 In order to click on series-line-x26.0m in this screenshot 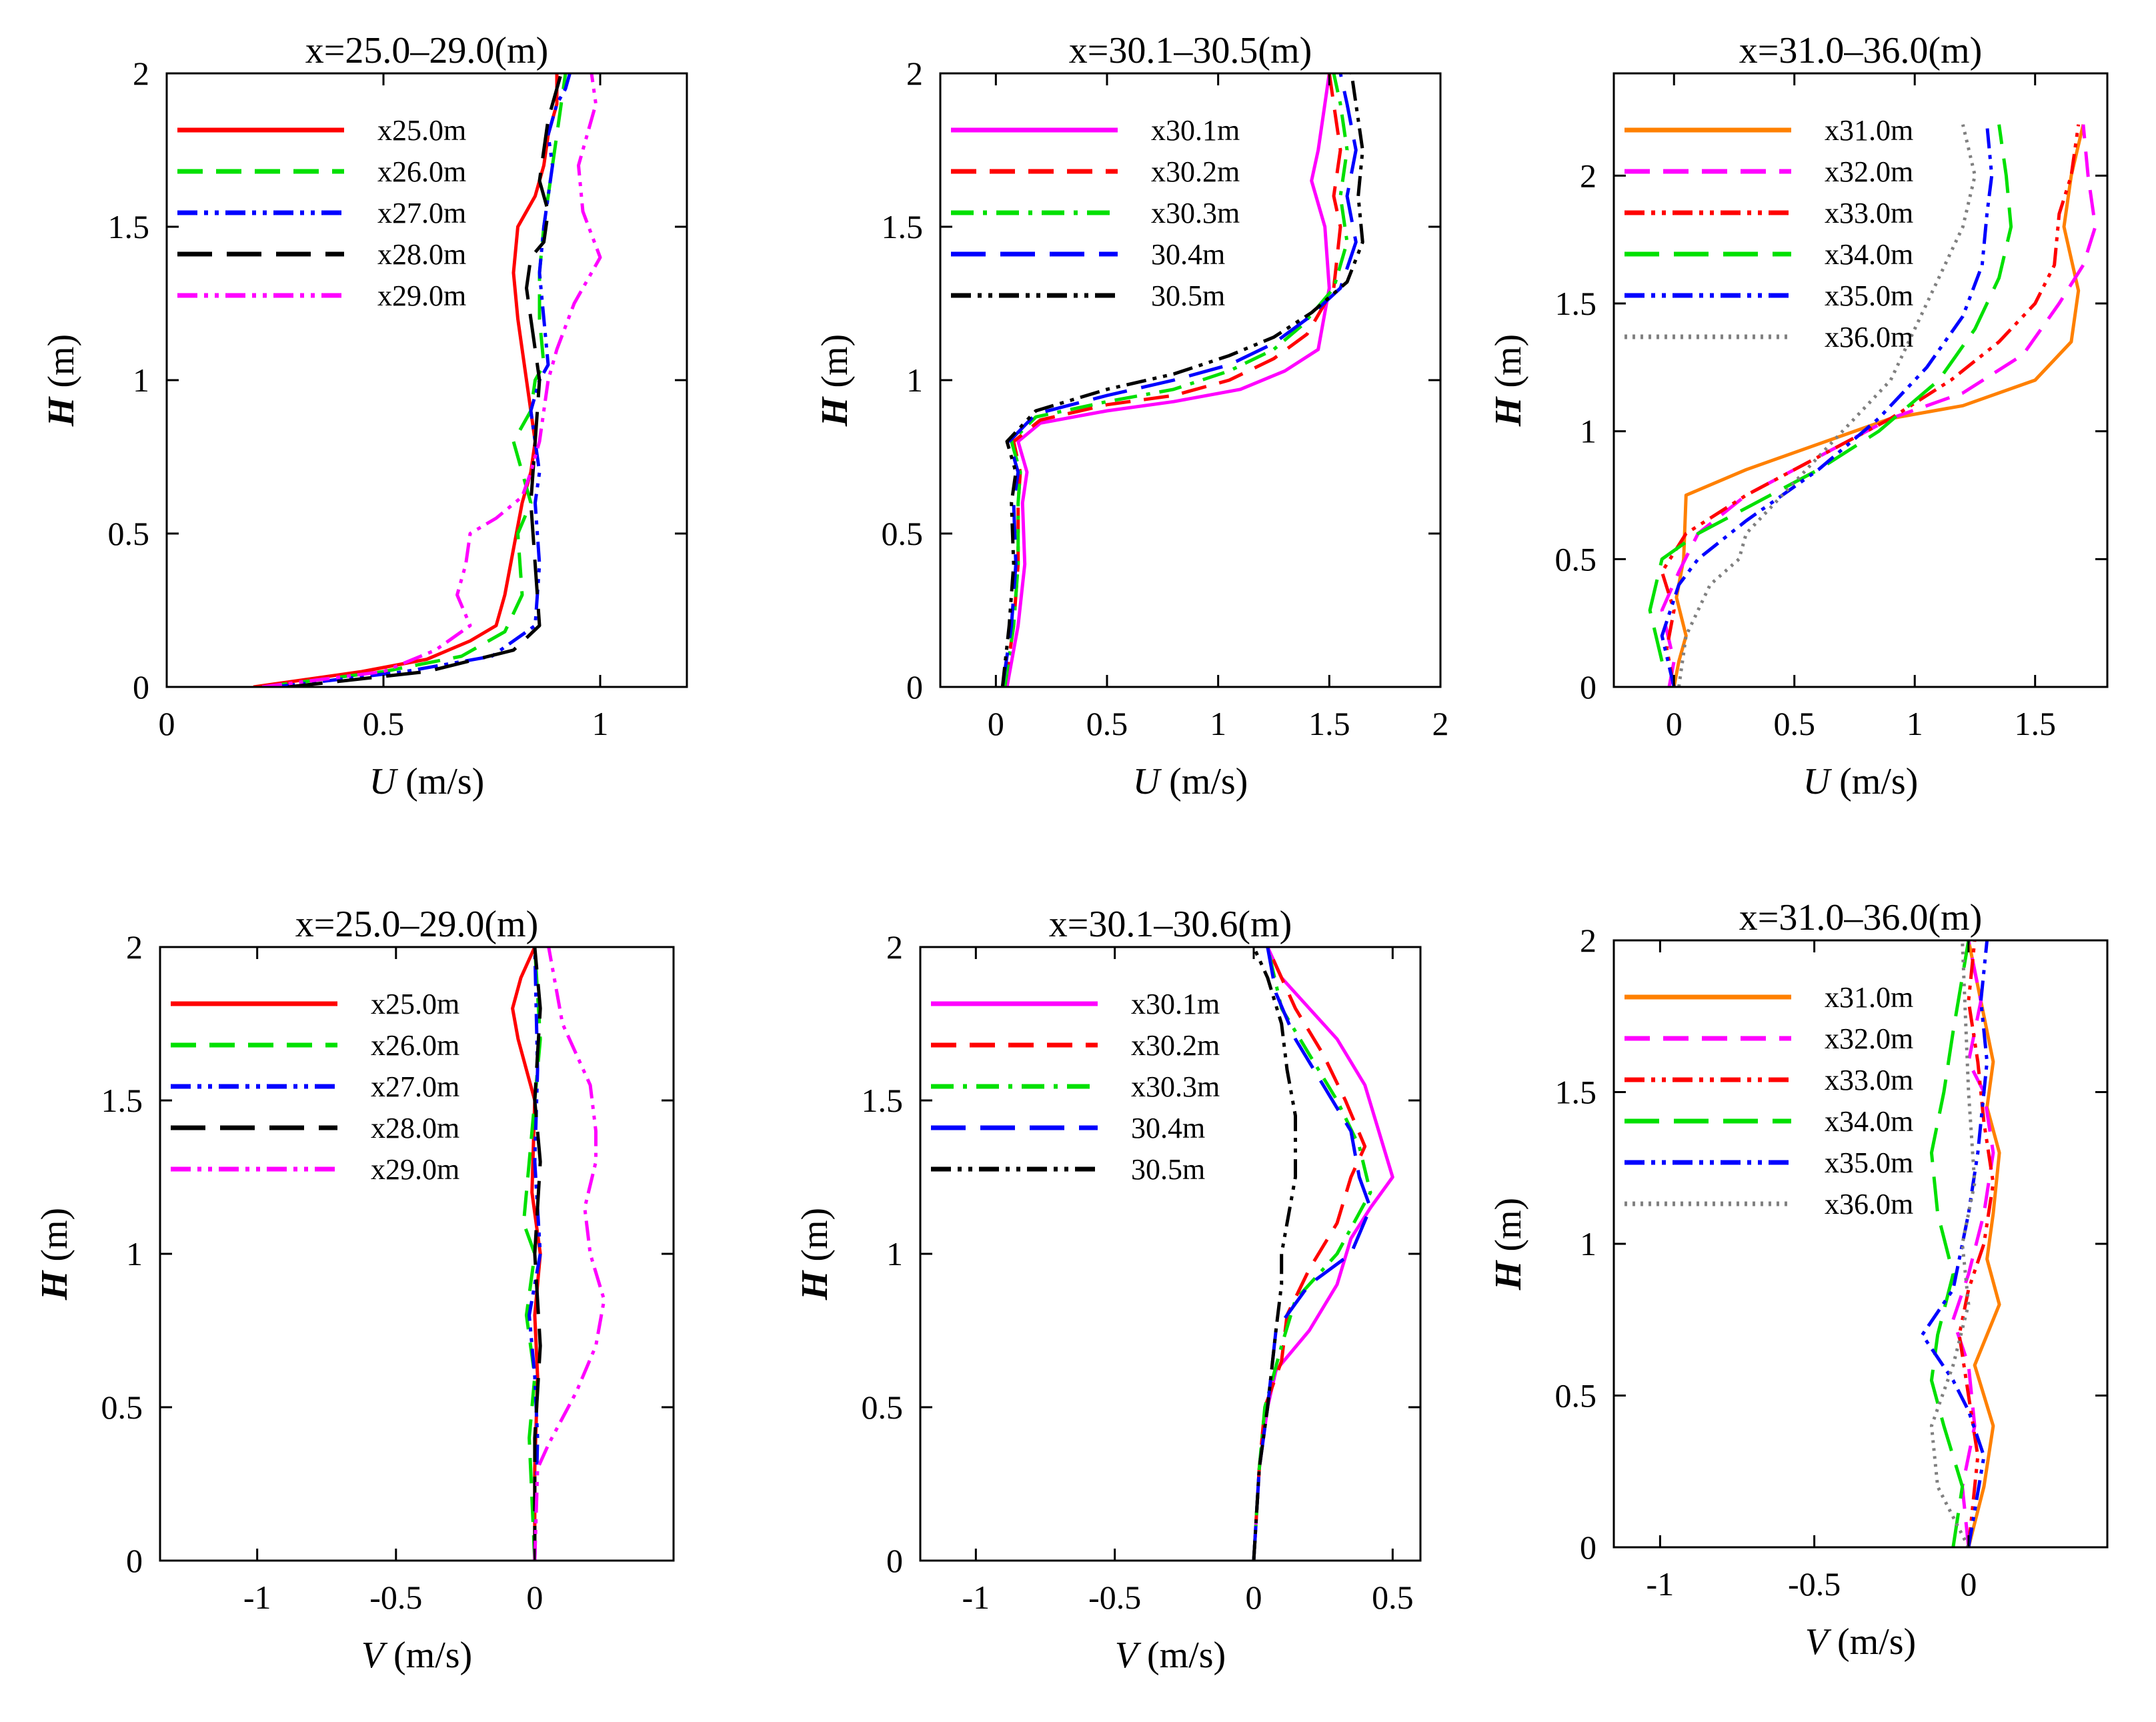, I will do `click(531, 1254)`.